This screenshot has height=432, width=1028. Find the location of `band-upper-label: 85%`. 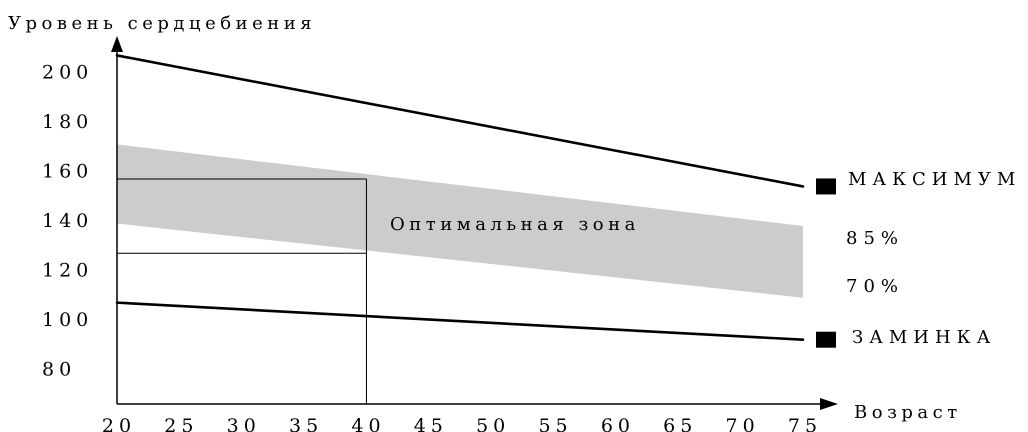

band-upper-label: 85% is located at coordinates (875, 238).